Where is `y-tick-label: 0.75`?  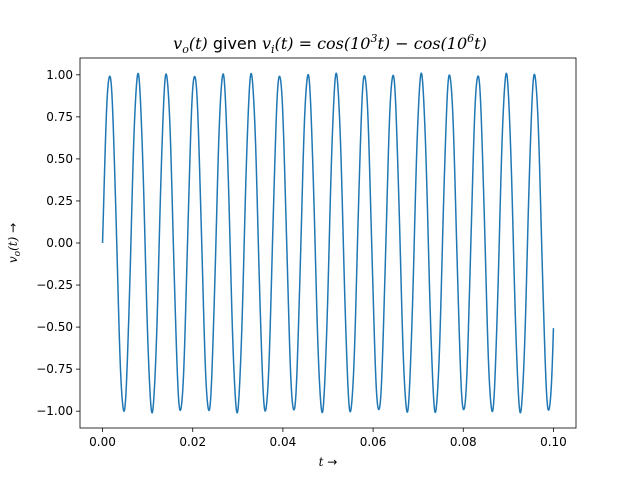
y-tick-label: 0.75 is located at coordinates (59, 117).